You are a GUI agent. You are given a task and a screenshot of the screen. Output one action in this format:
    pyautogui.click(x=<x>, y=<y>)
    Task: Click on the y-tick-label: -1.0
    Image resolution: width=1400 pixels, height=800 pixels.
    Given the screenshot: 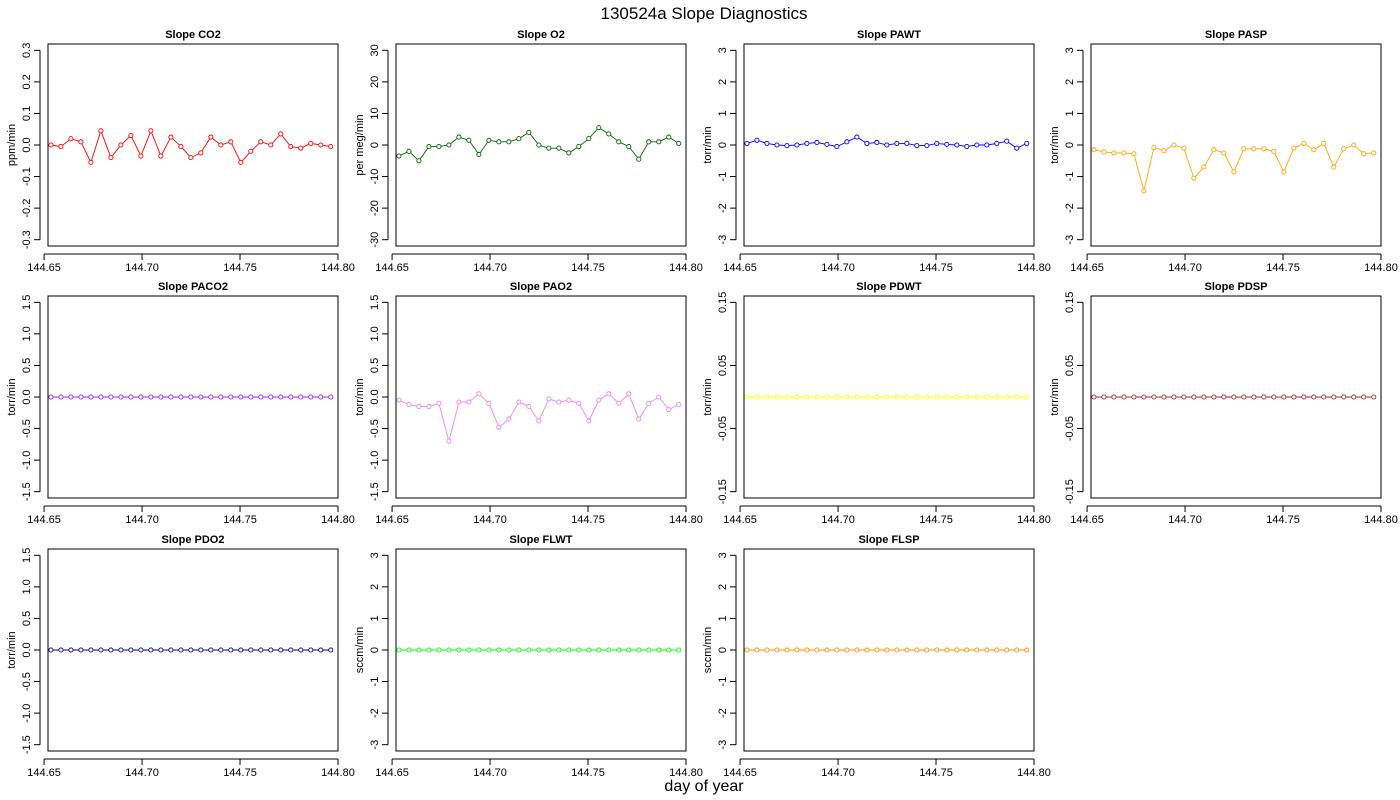 What is the action you would take?
    pyautogui.click(x=375, y=460)
    